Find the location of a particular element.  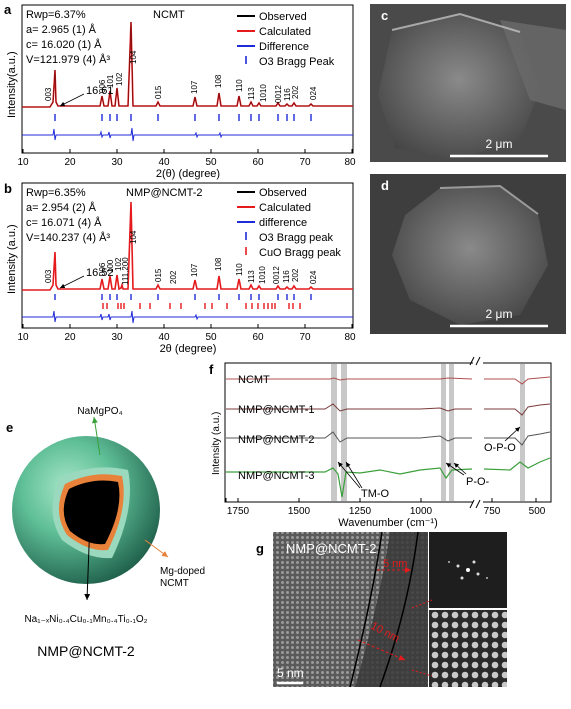

panel-d-letter: d is located at coordinates (385, 185).